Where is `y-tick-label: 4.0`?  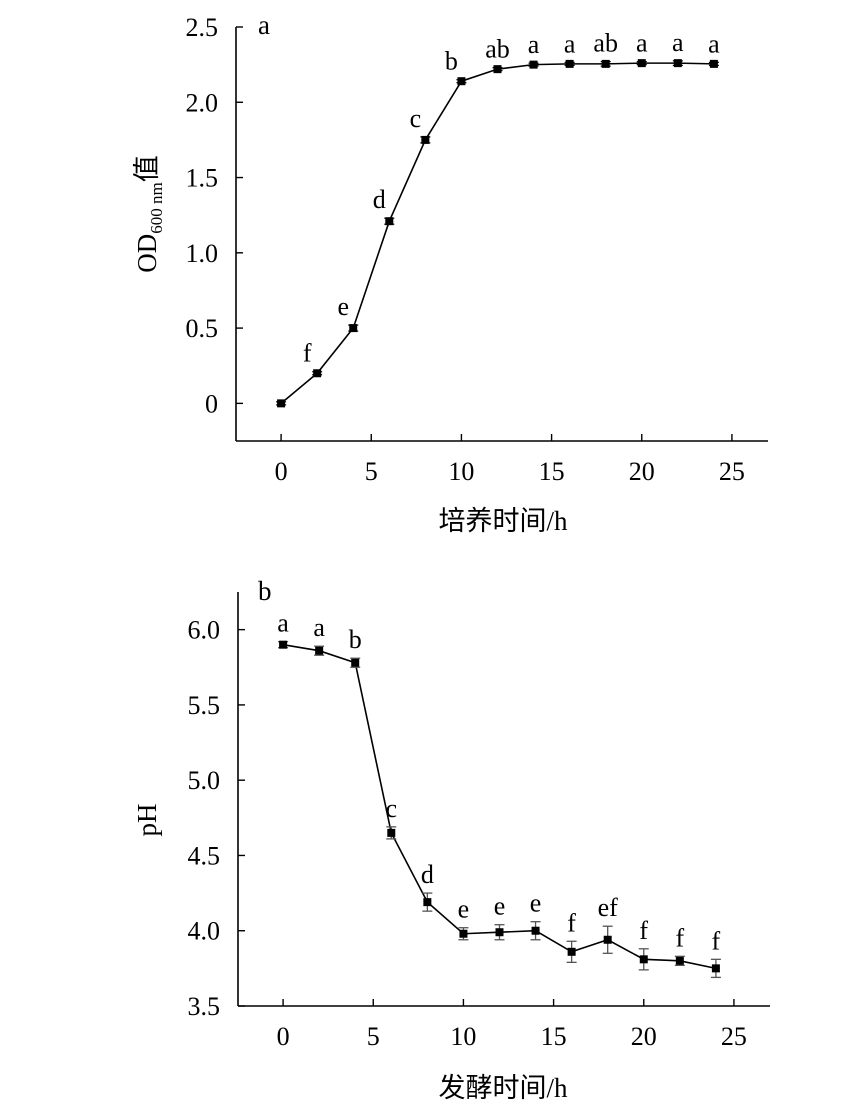
y-tick-label: 4.0 is located at coordinates (204, 931).